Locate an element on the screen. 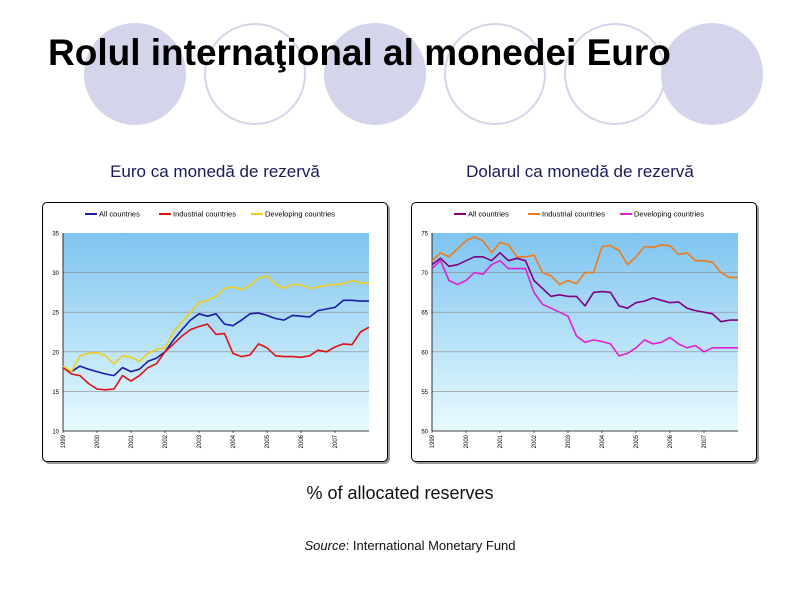  y-tick-label: 55 is located at coordinates (424, 393).